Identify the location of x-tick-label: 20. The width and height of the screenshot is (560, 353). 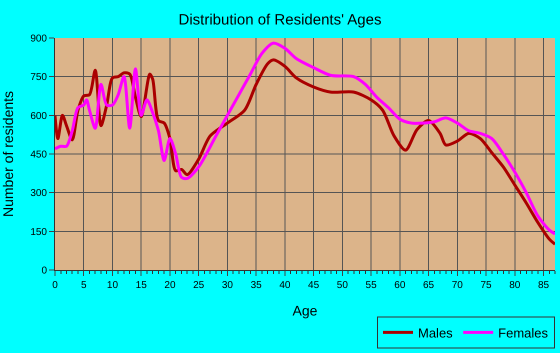
(170, 285).